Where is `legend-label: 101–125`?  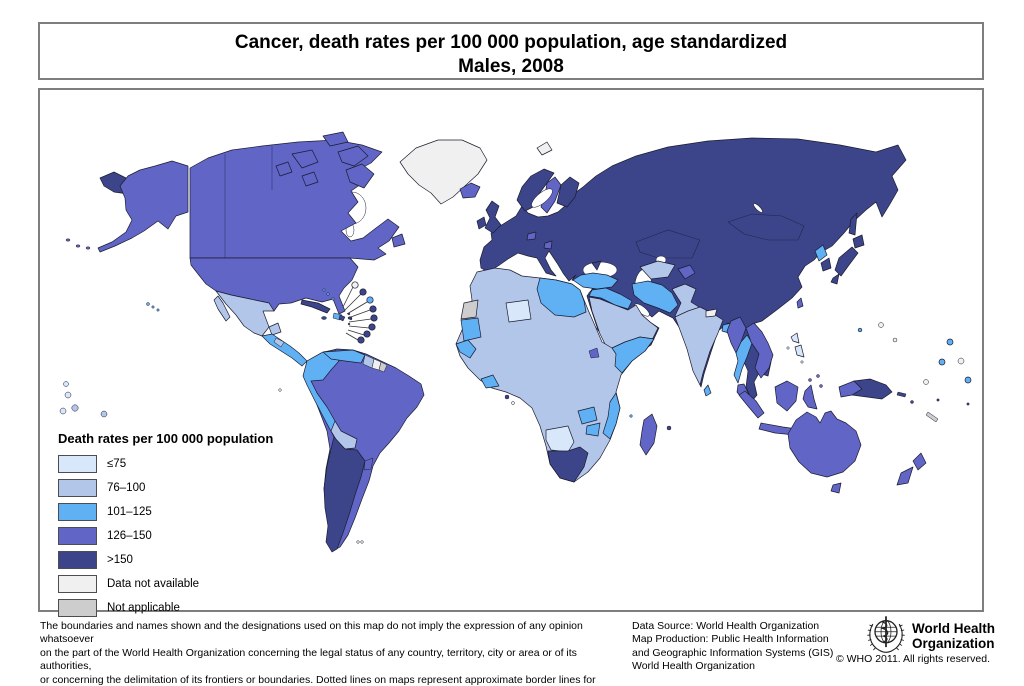
legend-label: 101–125 is located at coordinates (129, 512).